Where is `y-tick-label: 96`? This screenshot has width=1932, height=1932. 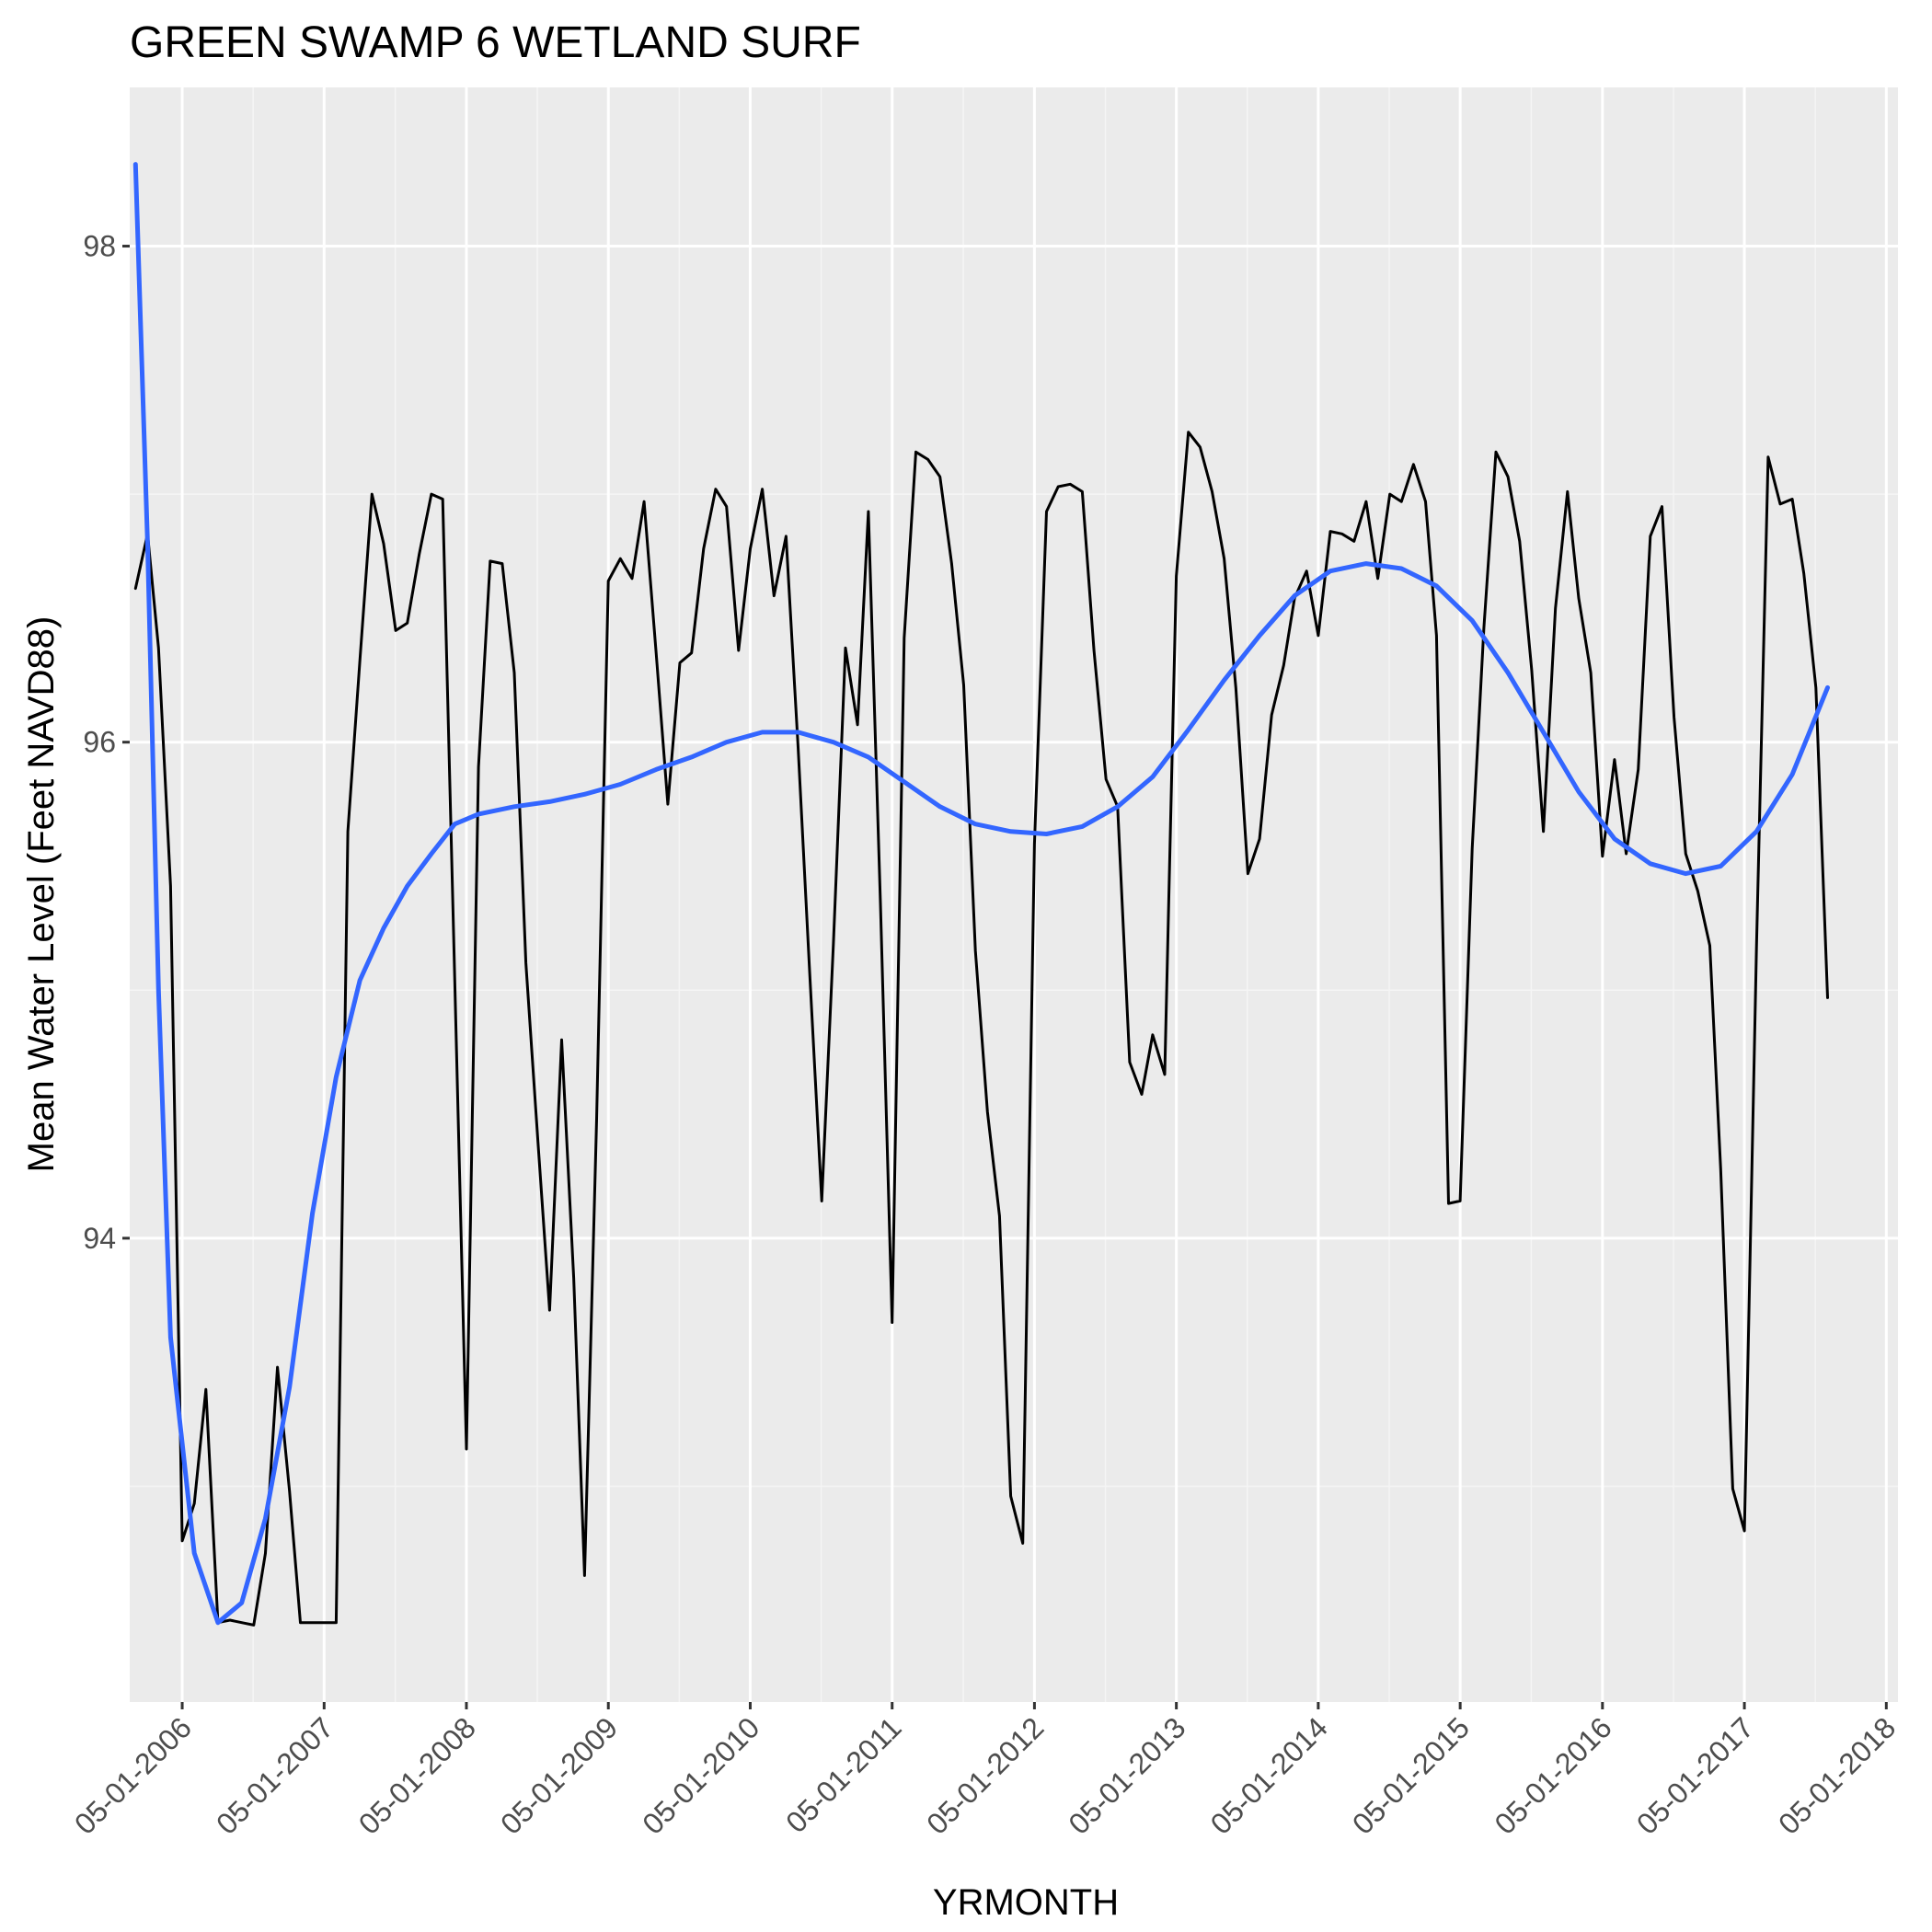
y-tick-label: 96 is located at coordinates (99, 742).